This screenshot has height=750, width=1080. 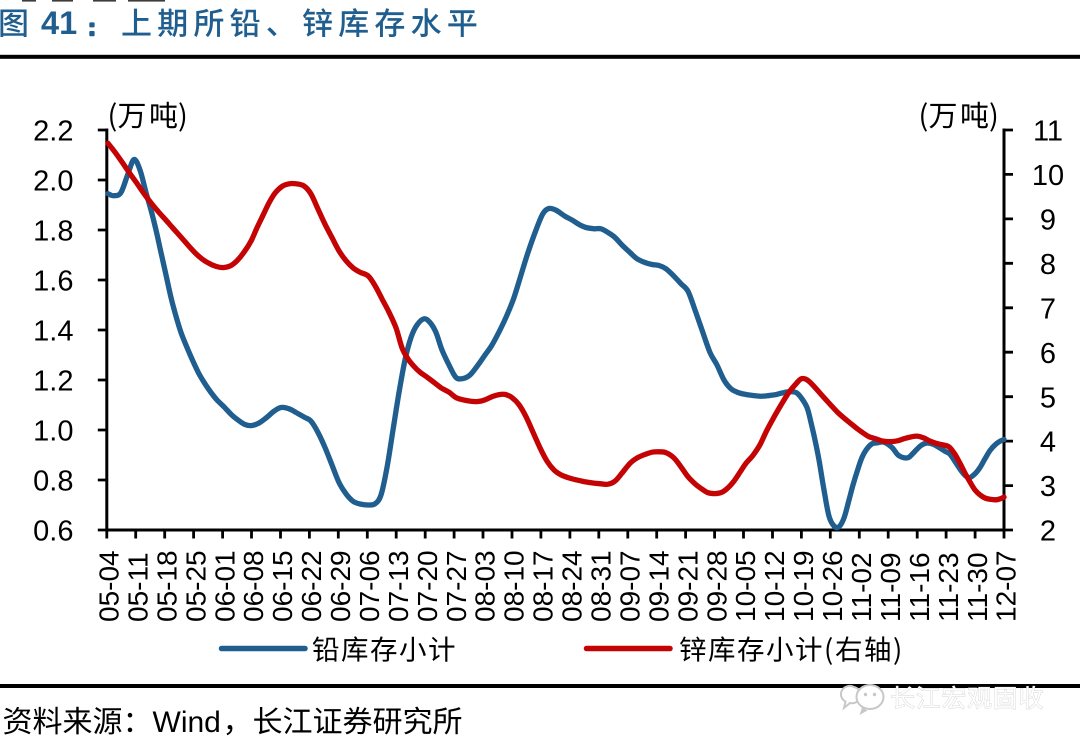 I want to click on svg-text: 07-13, so click(x=398, y=586).